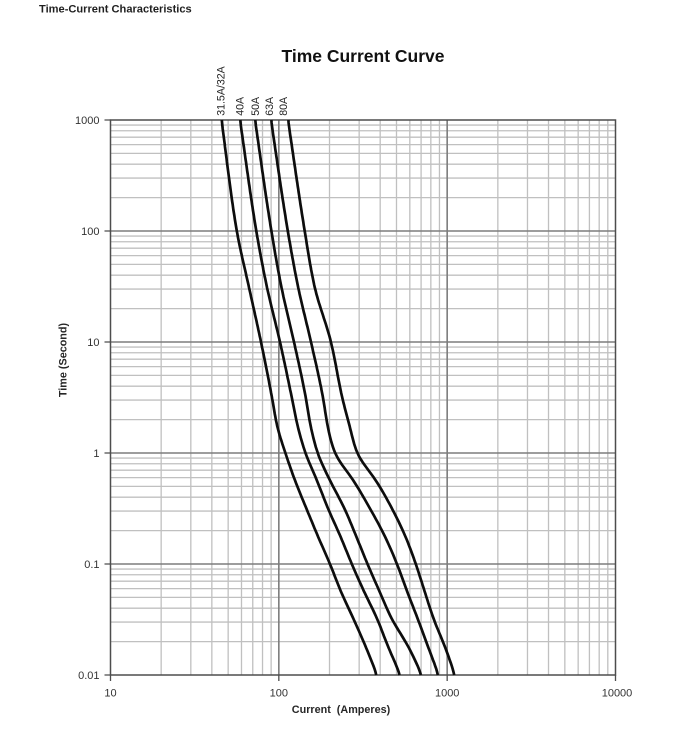 The width and height of the screenshot is (680, 733). Describe the element at coordinates (270, 106) in the screenshot. I see `svg-text: 63A` at that location.